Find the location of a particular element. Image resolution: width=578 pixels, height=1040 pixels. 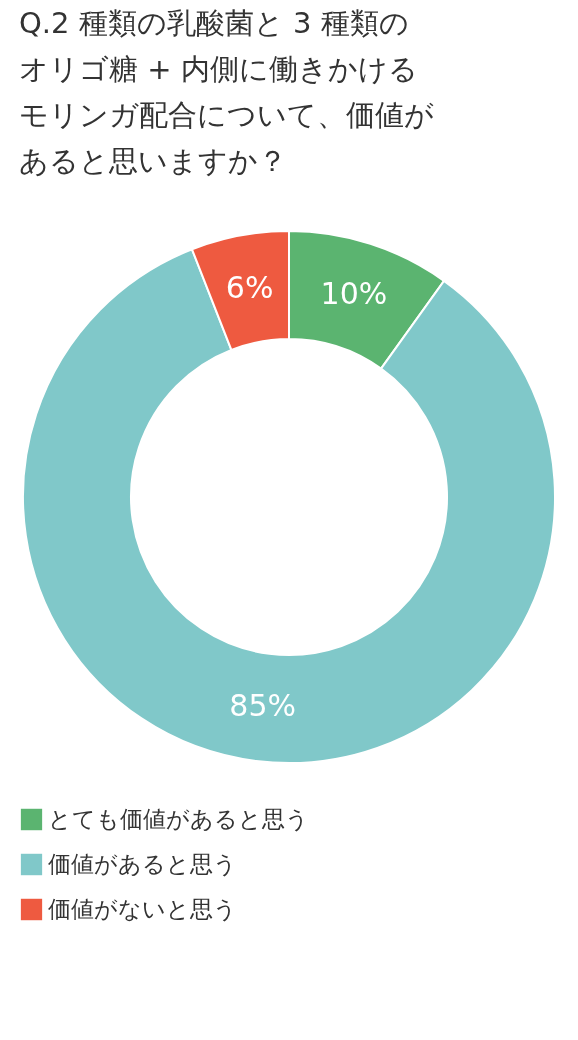

data-label: 10% is located at coordinates (354, 294).